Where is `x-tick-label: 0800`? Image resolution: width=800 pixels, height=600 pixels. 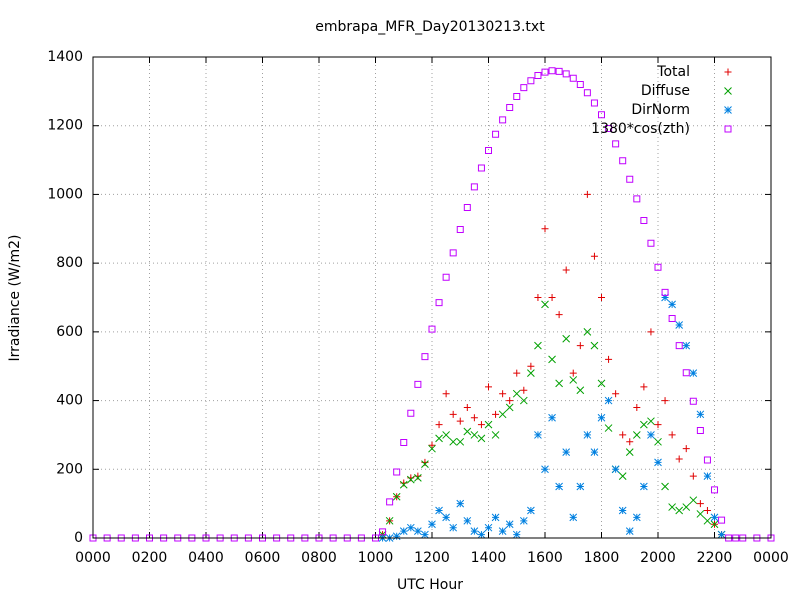
x-tick-label: 0800 is located at coordinates (319, 558).